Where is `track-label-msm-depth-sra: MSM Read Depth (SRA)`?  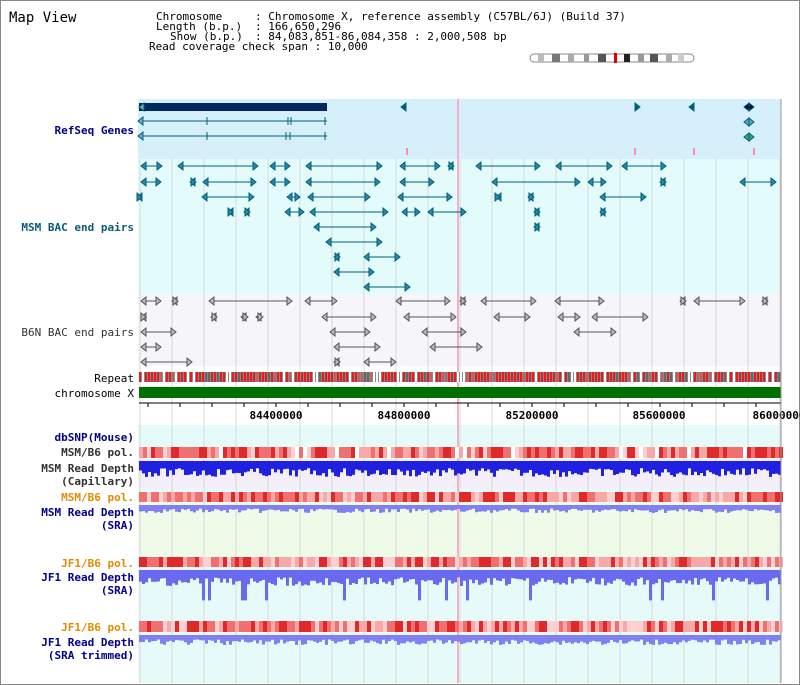 track-label-msm-depth-sra: MSM Read Depth (SRA) is located at coordinates (67, 519).